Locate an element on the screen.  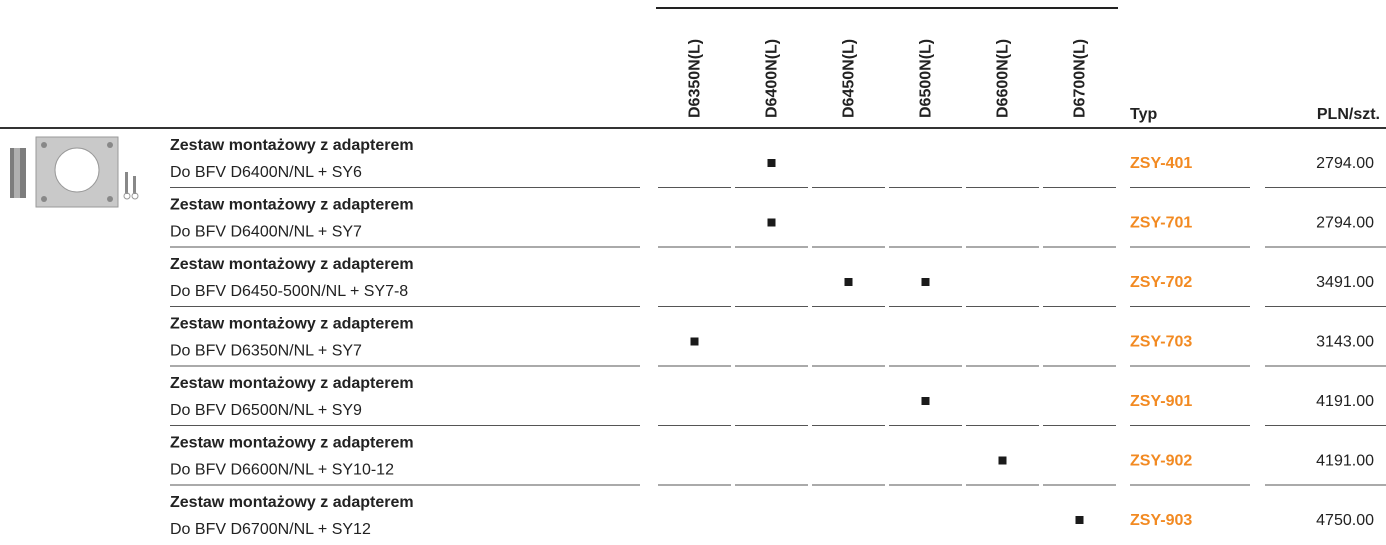
price: 4750.00 is located at coordinates (1345, 520).